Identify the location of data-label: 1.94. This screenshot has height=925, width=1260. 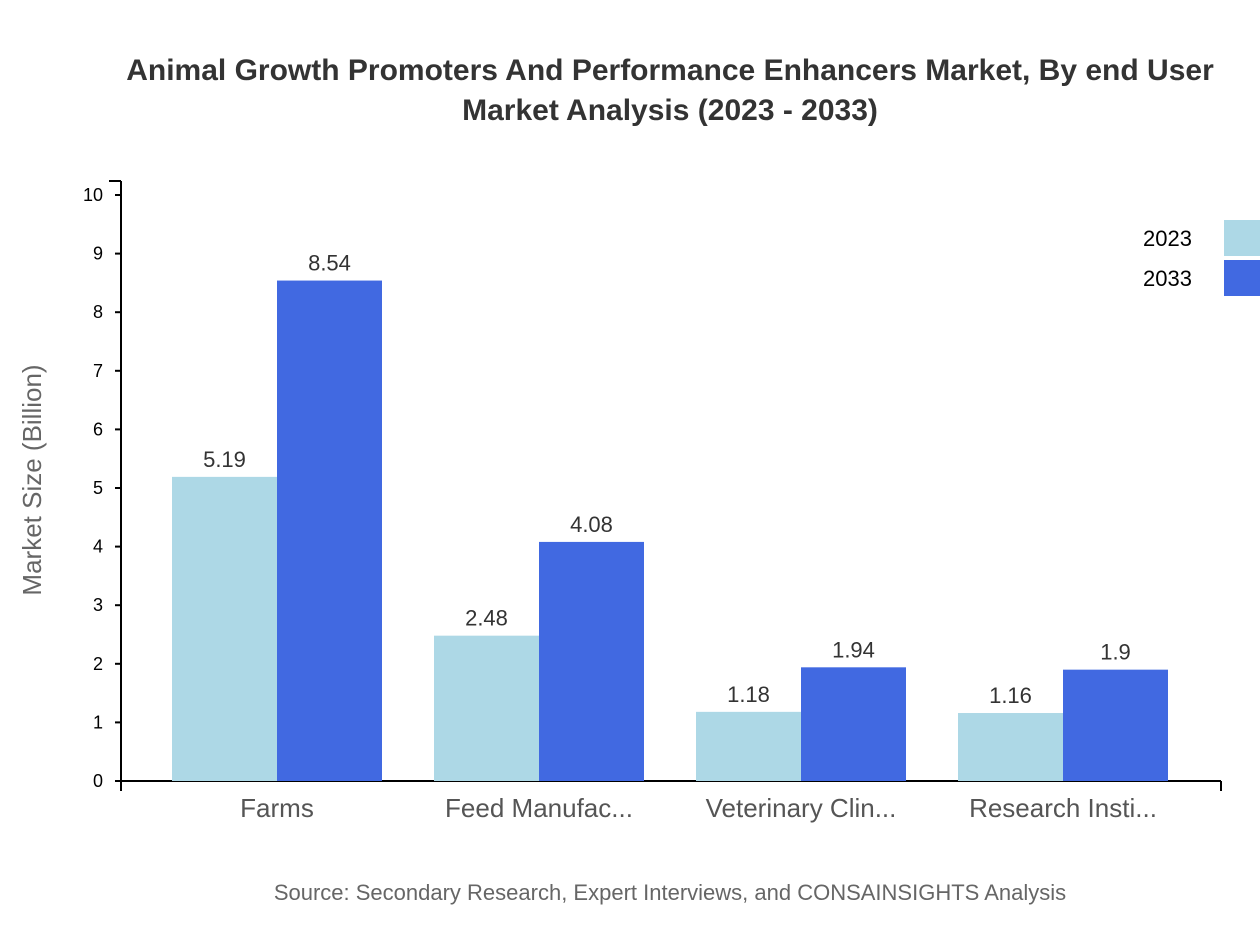
(853, 649).